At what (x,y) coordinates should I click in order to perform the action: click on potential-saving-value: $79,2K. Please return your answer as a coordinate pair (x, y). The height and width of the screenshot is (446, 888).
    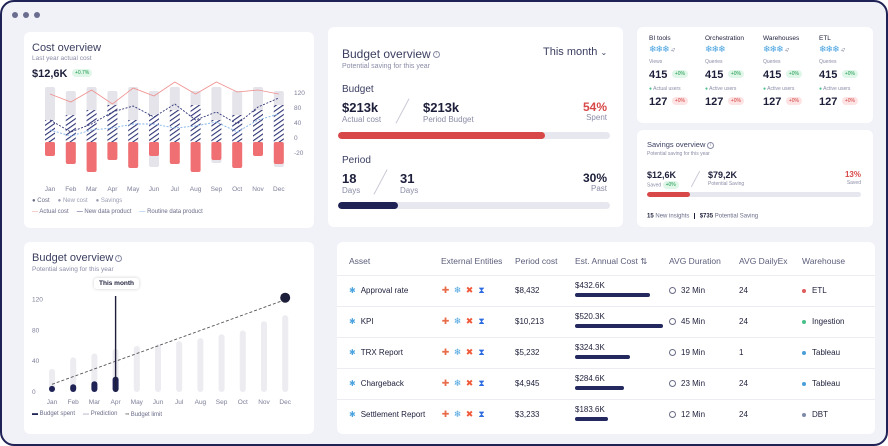
    Looking at the image, I should click on (723, 175).